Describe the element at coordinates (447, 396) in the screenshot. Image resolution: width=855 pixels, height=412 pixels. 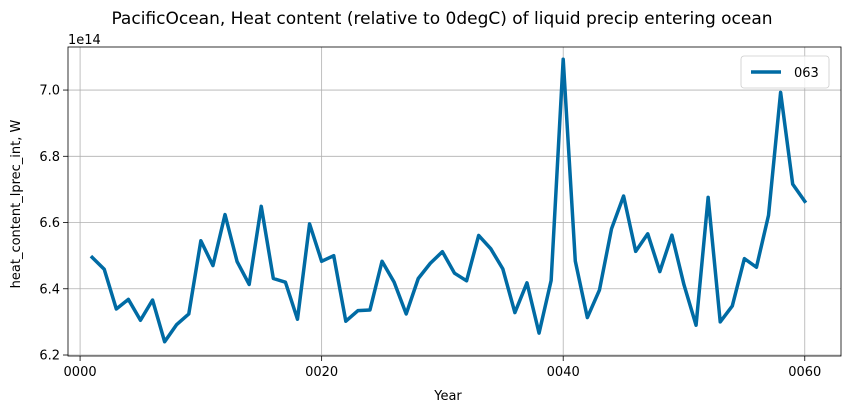
I see `x-axis-label: Year` at that location.